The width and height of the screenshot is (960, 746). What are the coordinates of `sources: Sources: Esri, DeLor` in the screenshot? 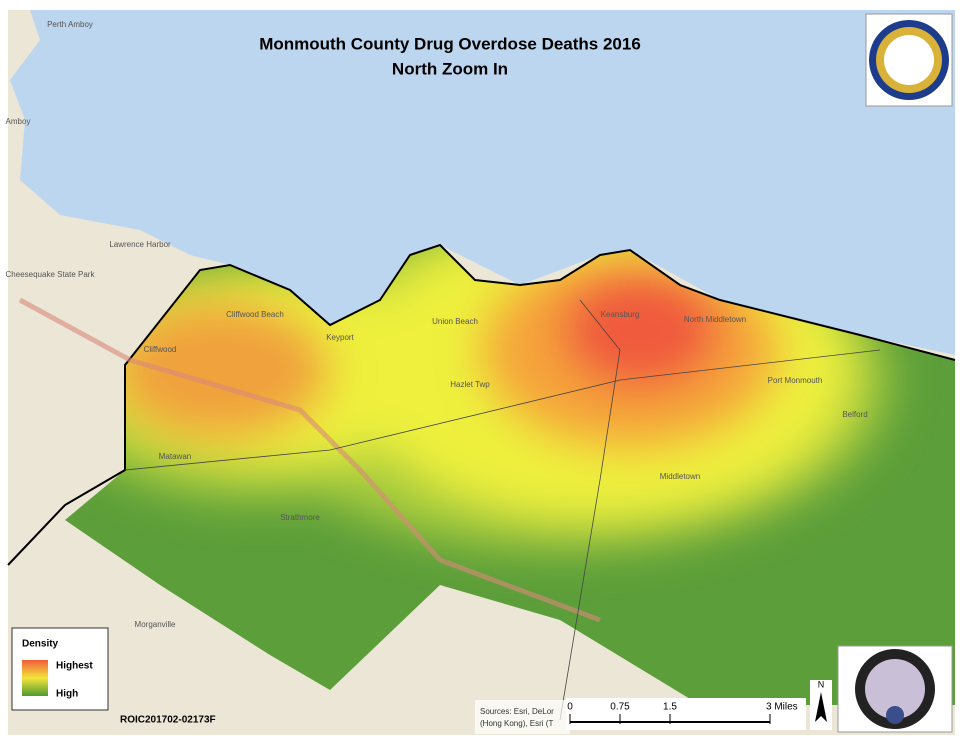 It's located at (517, 711).